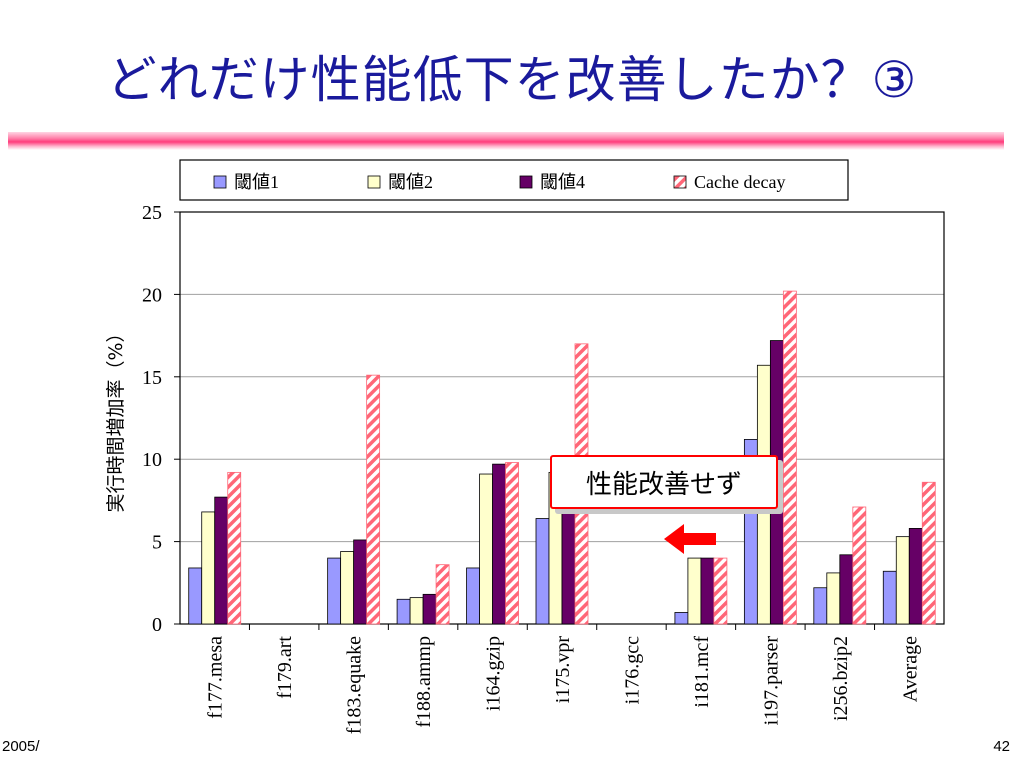 The width and height of the screenshot is (1024, 768). What do you see at coordinates (429, 609) in the screenshot?
I see `bar-f188.ammp-3` at bounding box center [429, 609].